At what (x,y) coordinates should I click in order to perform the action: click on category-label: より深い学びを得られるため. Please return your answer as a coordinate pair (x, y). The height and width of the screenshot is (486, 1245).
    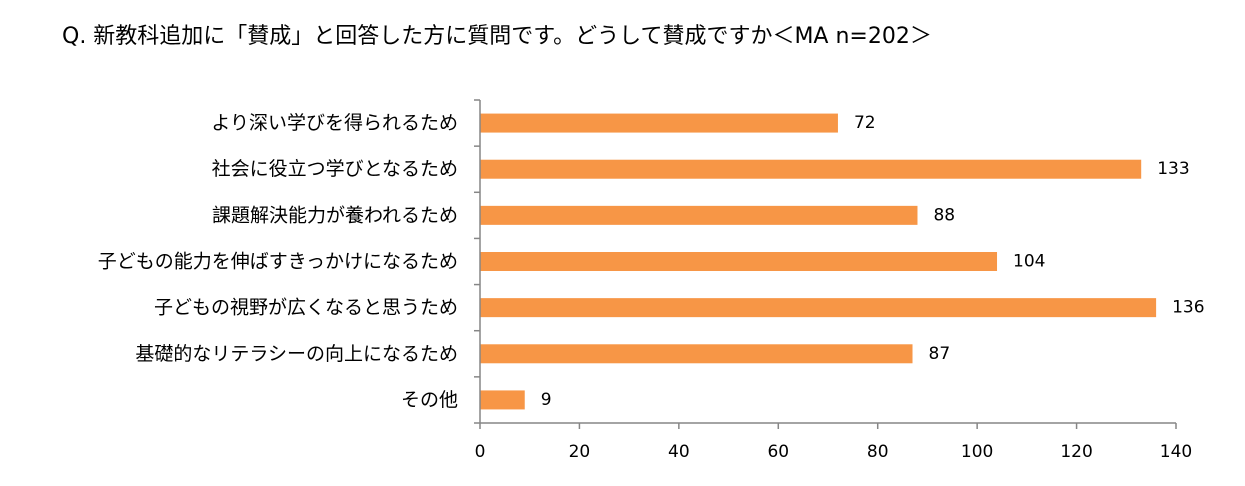
    Looking at the image, I should click on (334, 123).